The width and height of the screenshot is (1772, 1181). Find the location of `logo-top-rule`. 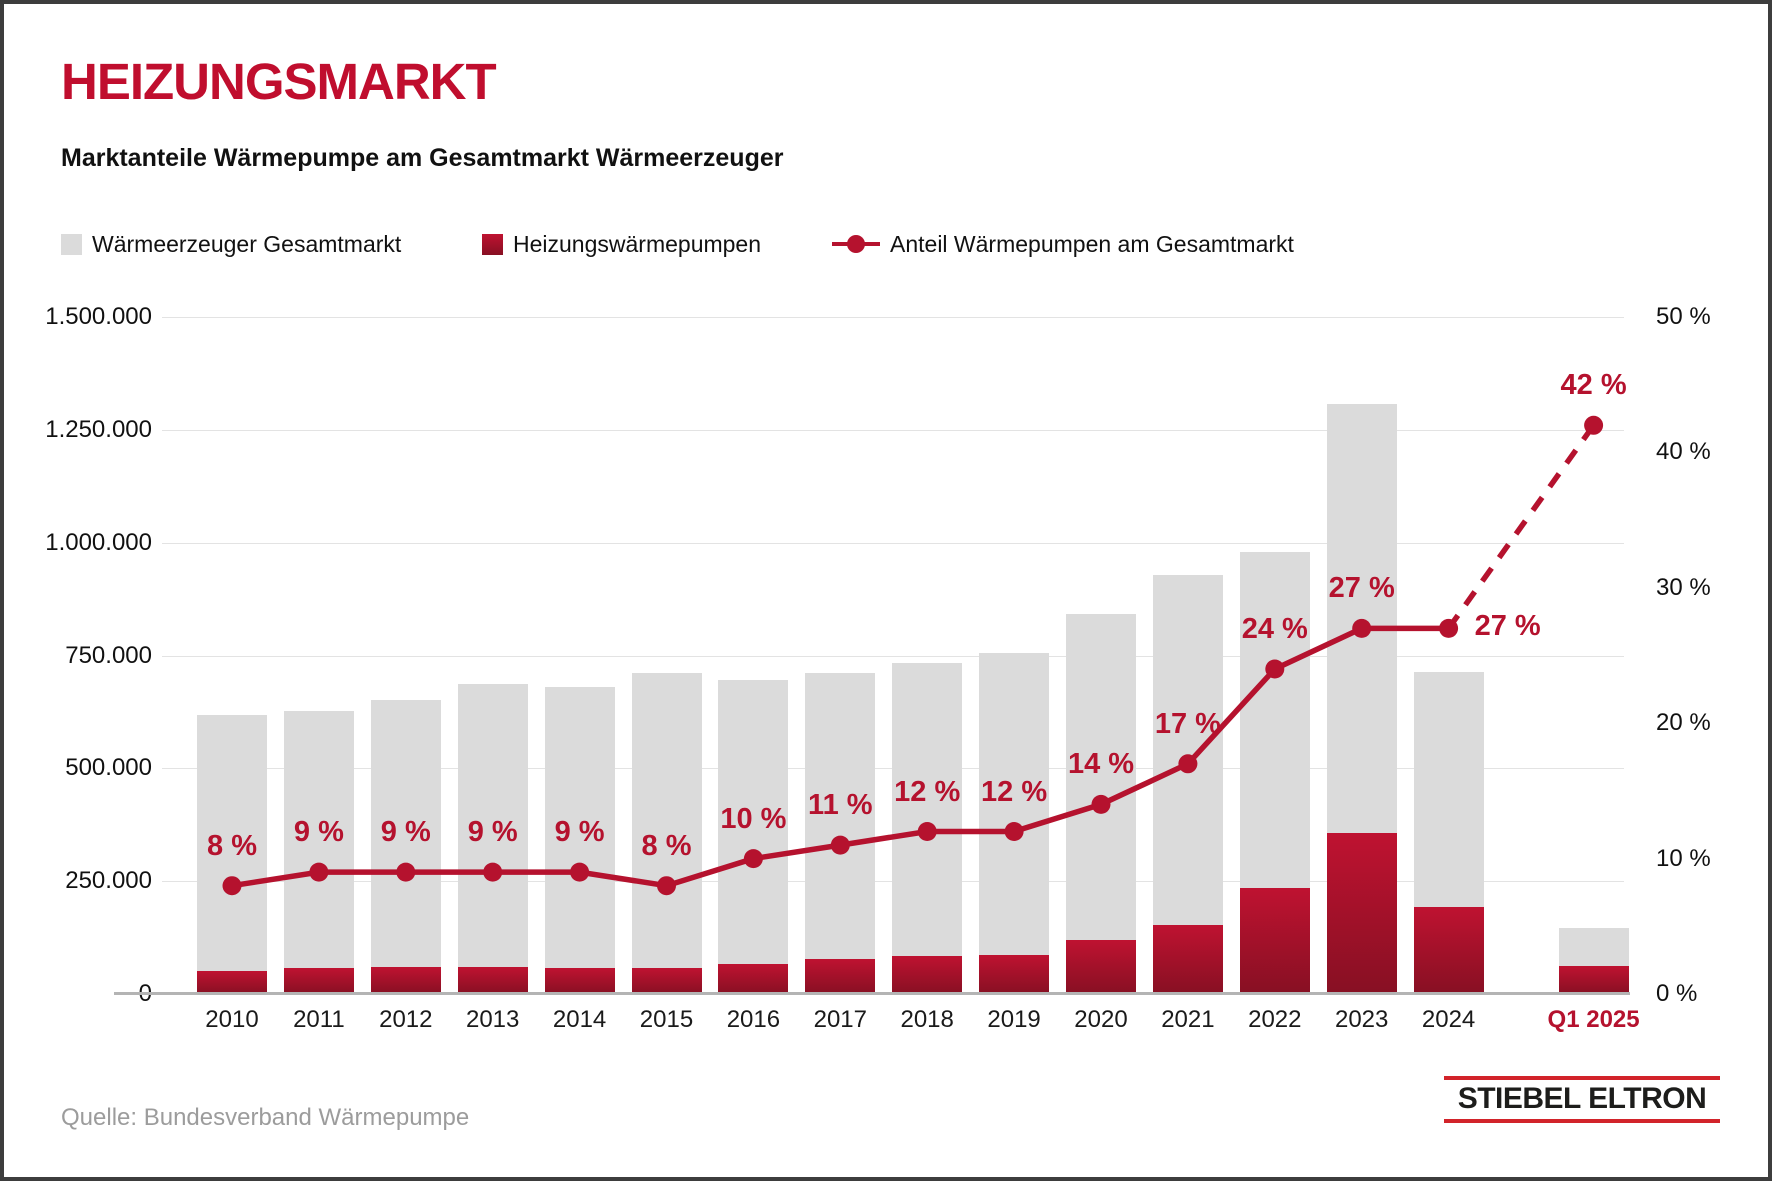

logo-top-rule is located at coordinates (1582, 1078).